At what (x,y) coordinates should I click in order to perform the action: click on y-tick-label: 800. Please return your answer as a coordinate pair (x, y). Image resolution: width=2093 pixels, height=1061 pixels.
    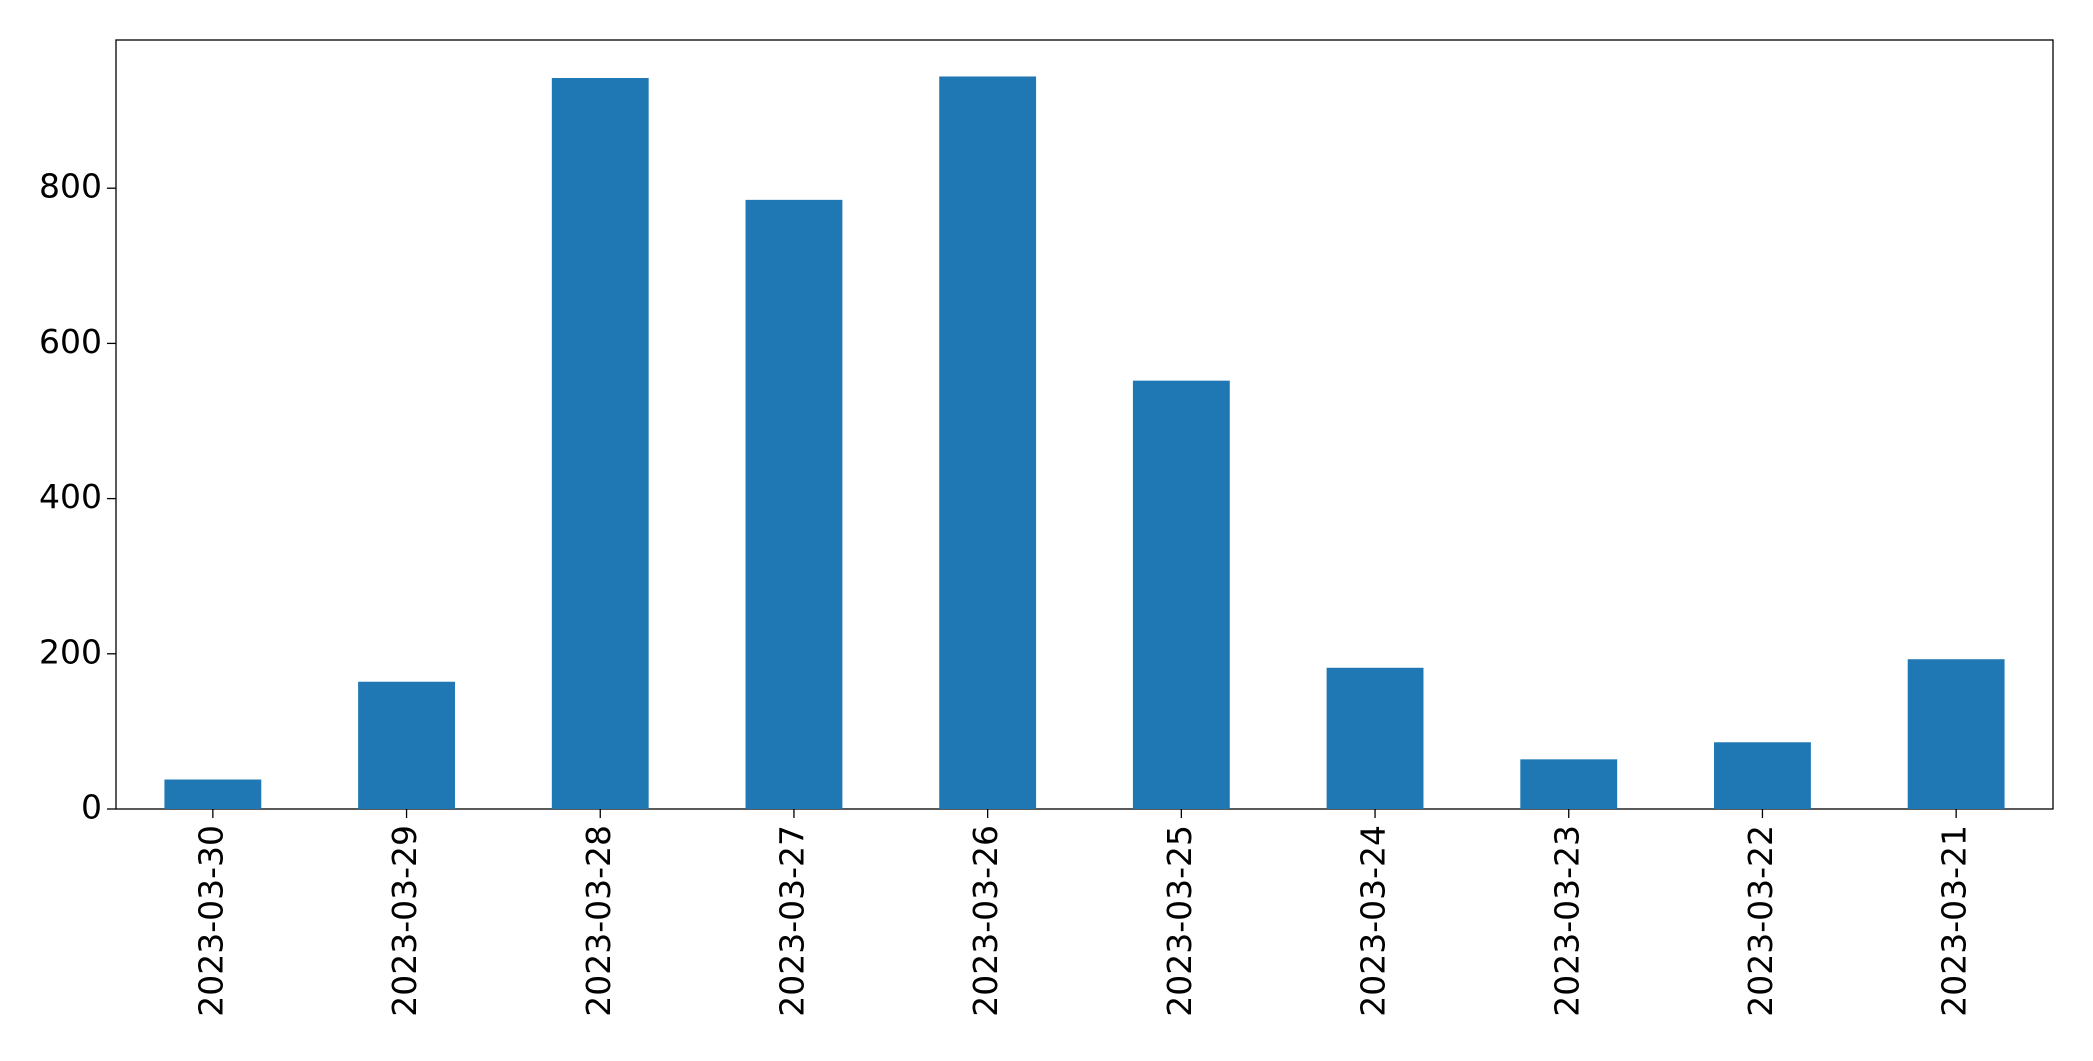
    Looking at the image, I should click on (70, 186).